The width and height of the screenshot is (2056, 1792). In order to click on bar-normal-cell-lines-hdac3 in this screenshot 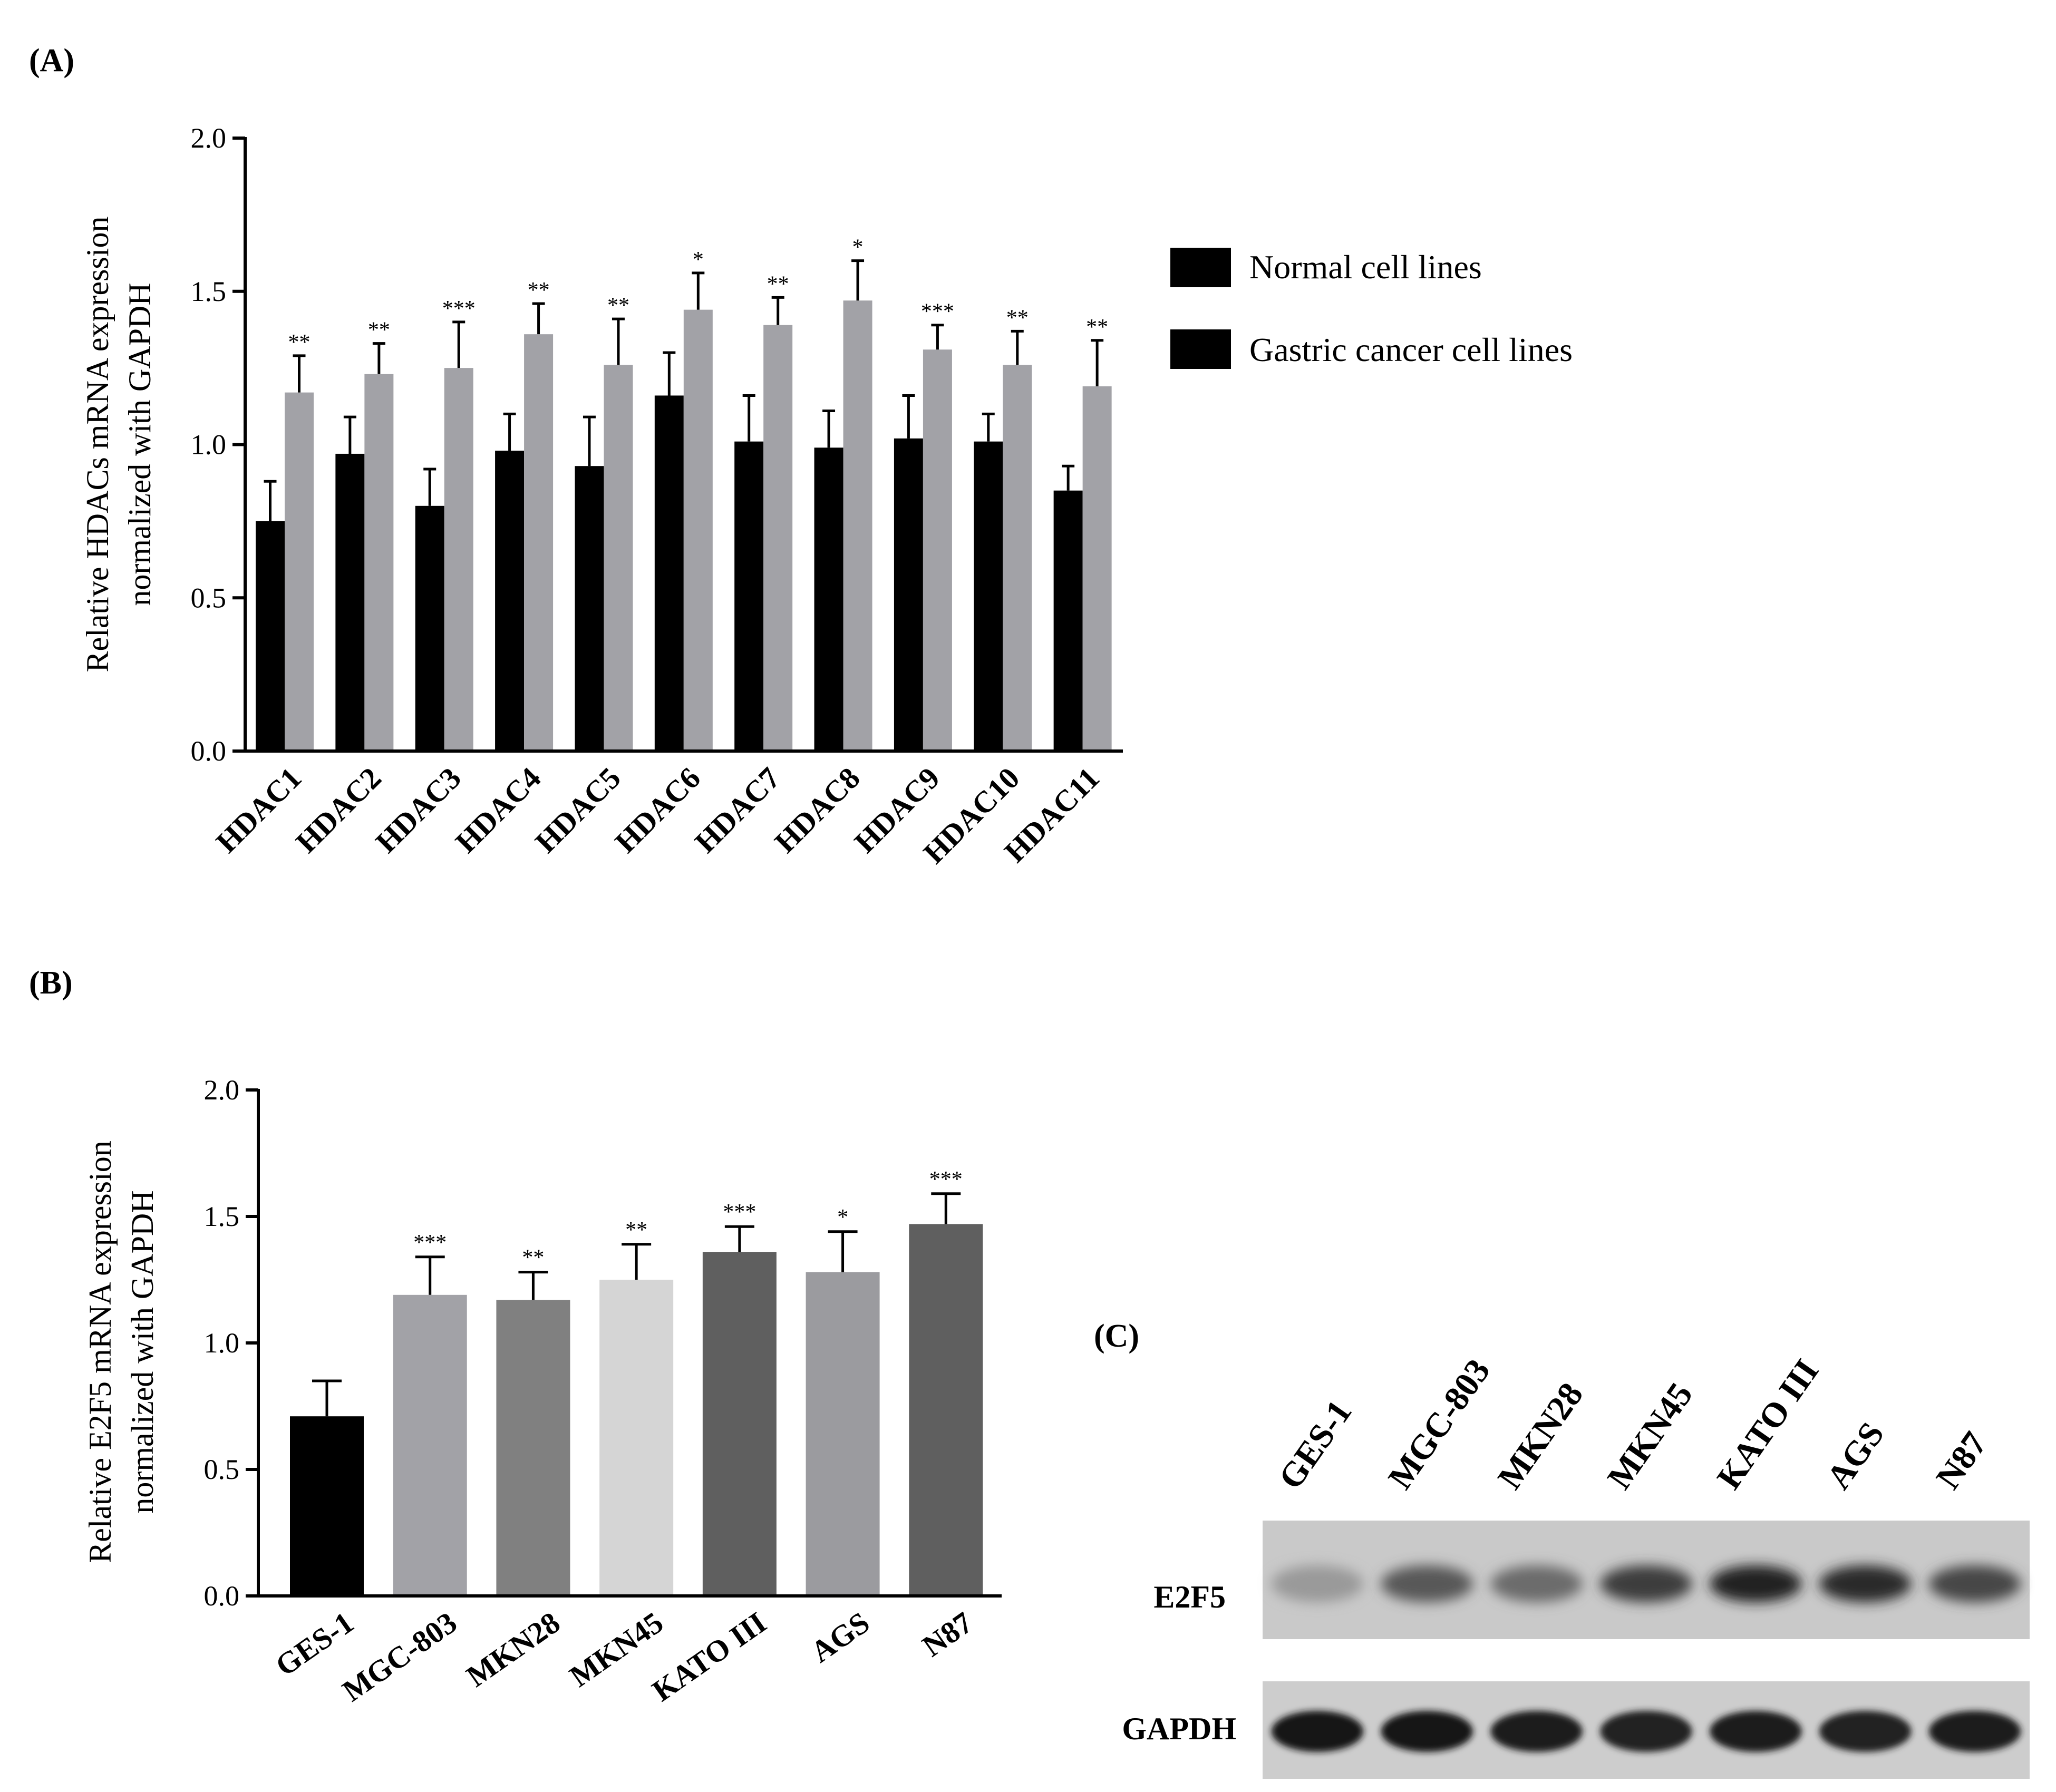, I will do `click(429, 628)`.